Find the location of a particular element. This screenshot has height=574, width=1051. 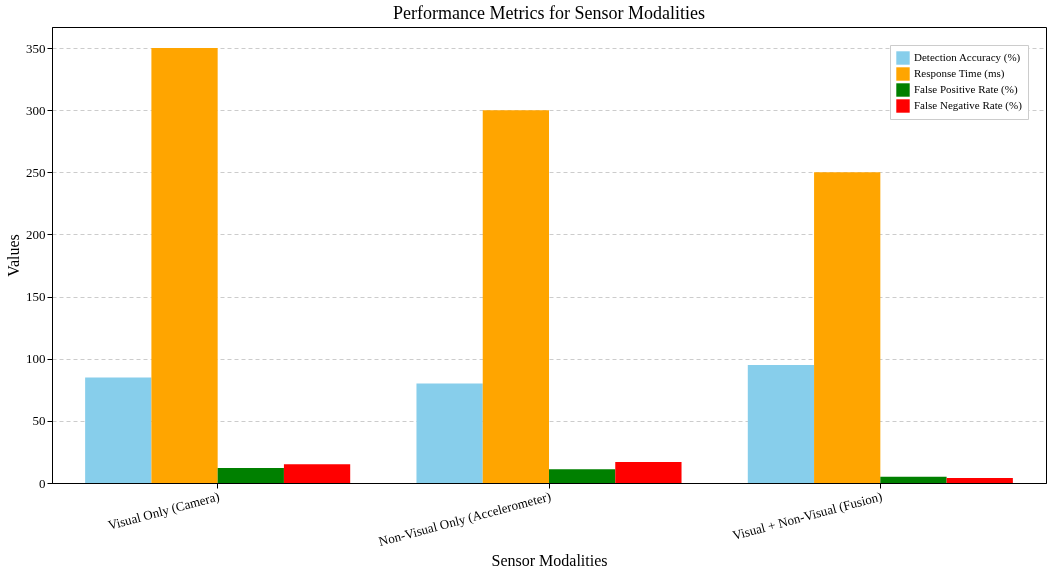

legend-label: False Positive Rate (%) is located at coordinates (966, 89).